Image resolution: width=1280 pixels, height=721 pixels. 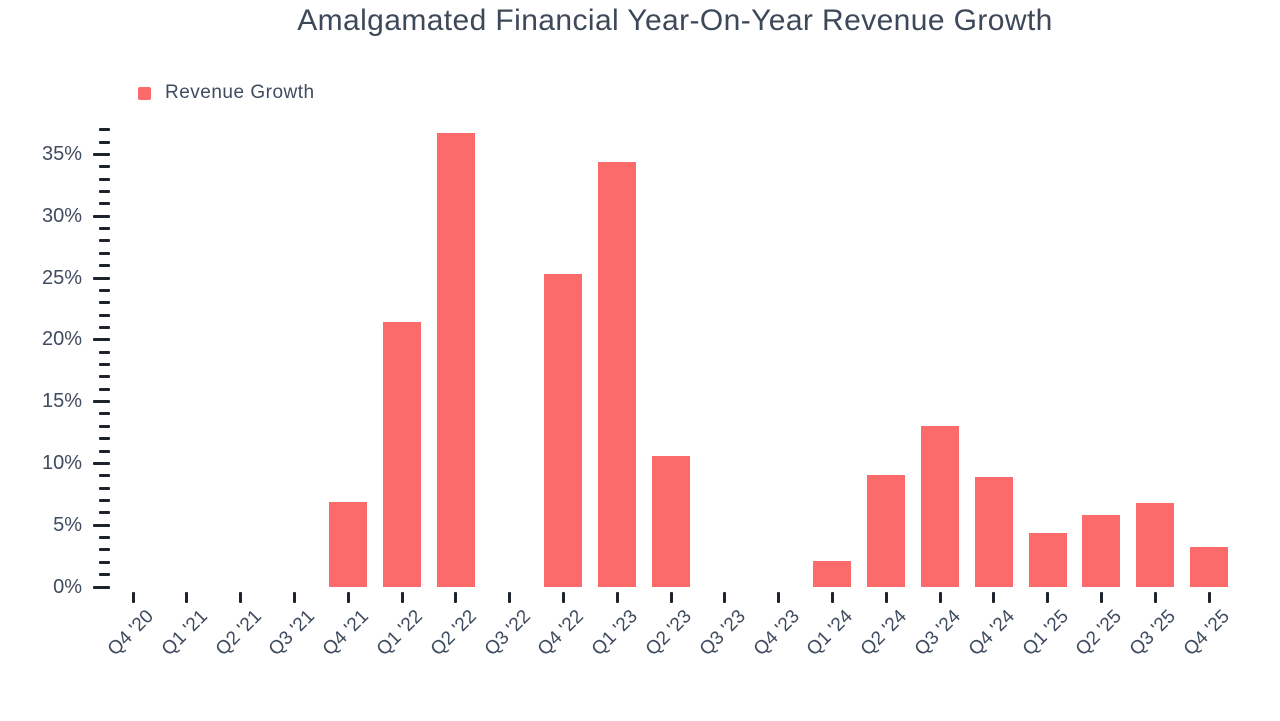 I want to click on y-axis-label: 10%, so click(x=61, y=462).